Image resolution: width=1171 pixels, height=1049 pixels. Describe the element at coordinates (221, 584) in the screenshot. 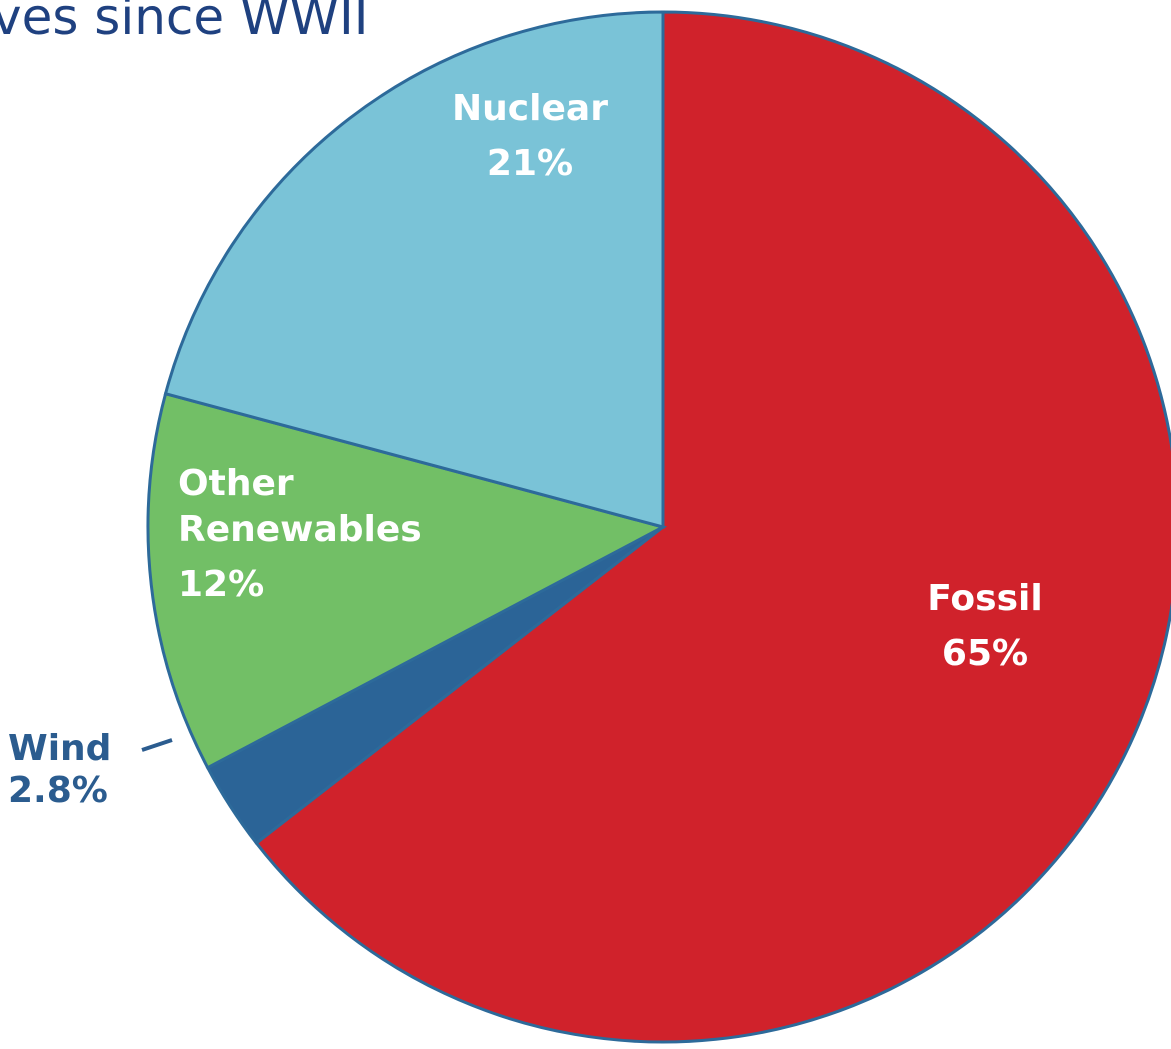

I see `slice-value-label: 12%` at that location.